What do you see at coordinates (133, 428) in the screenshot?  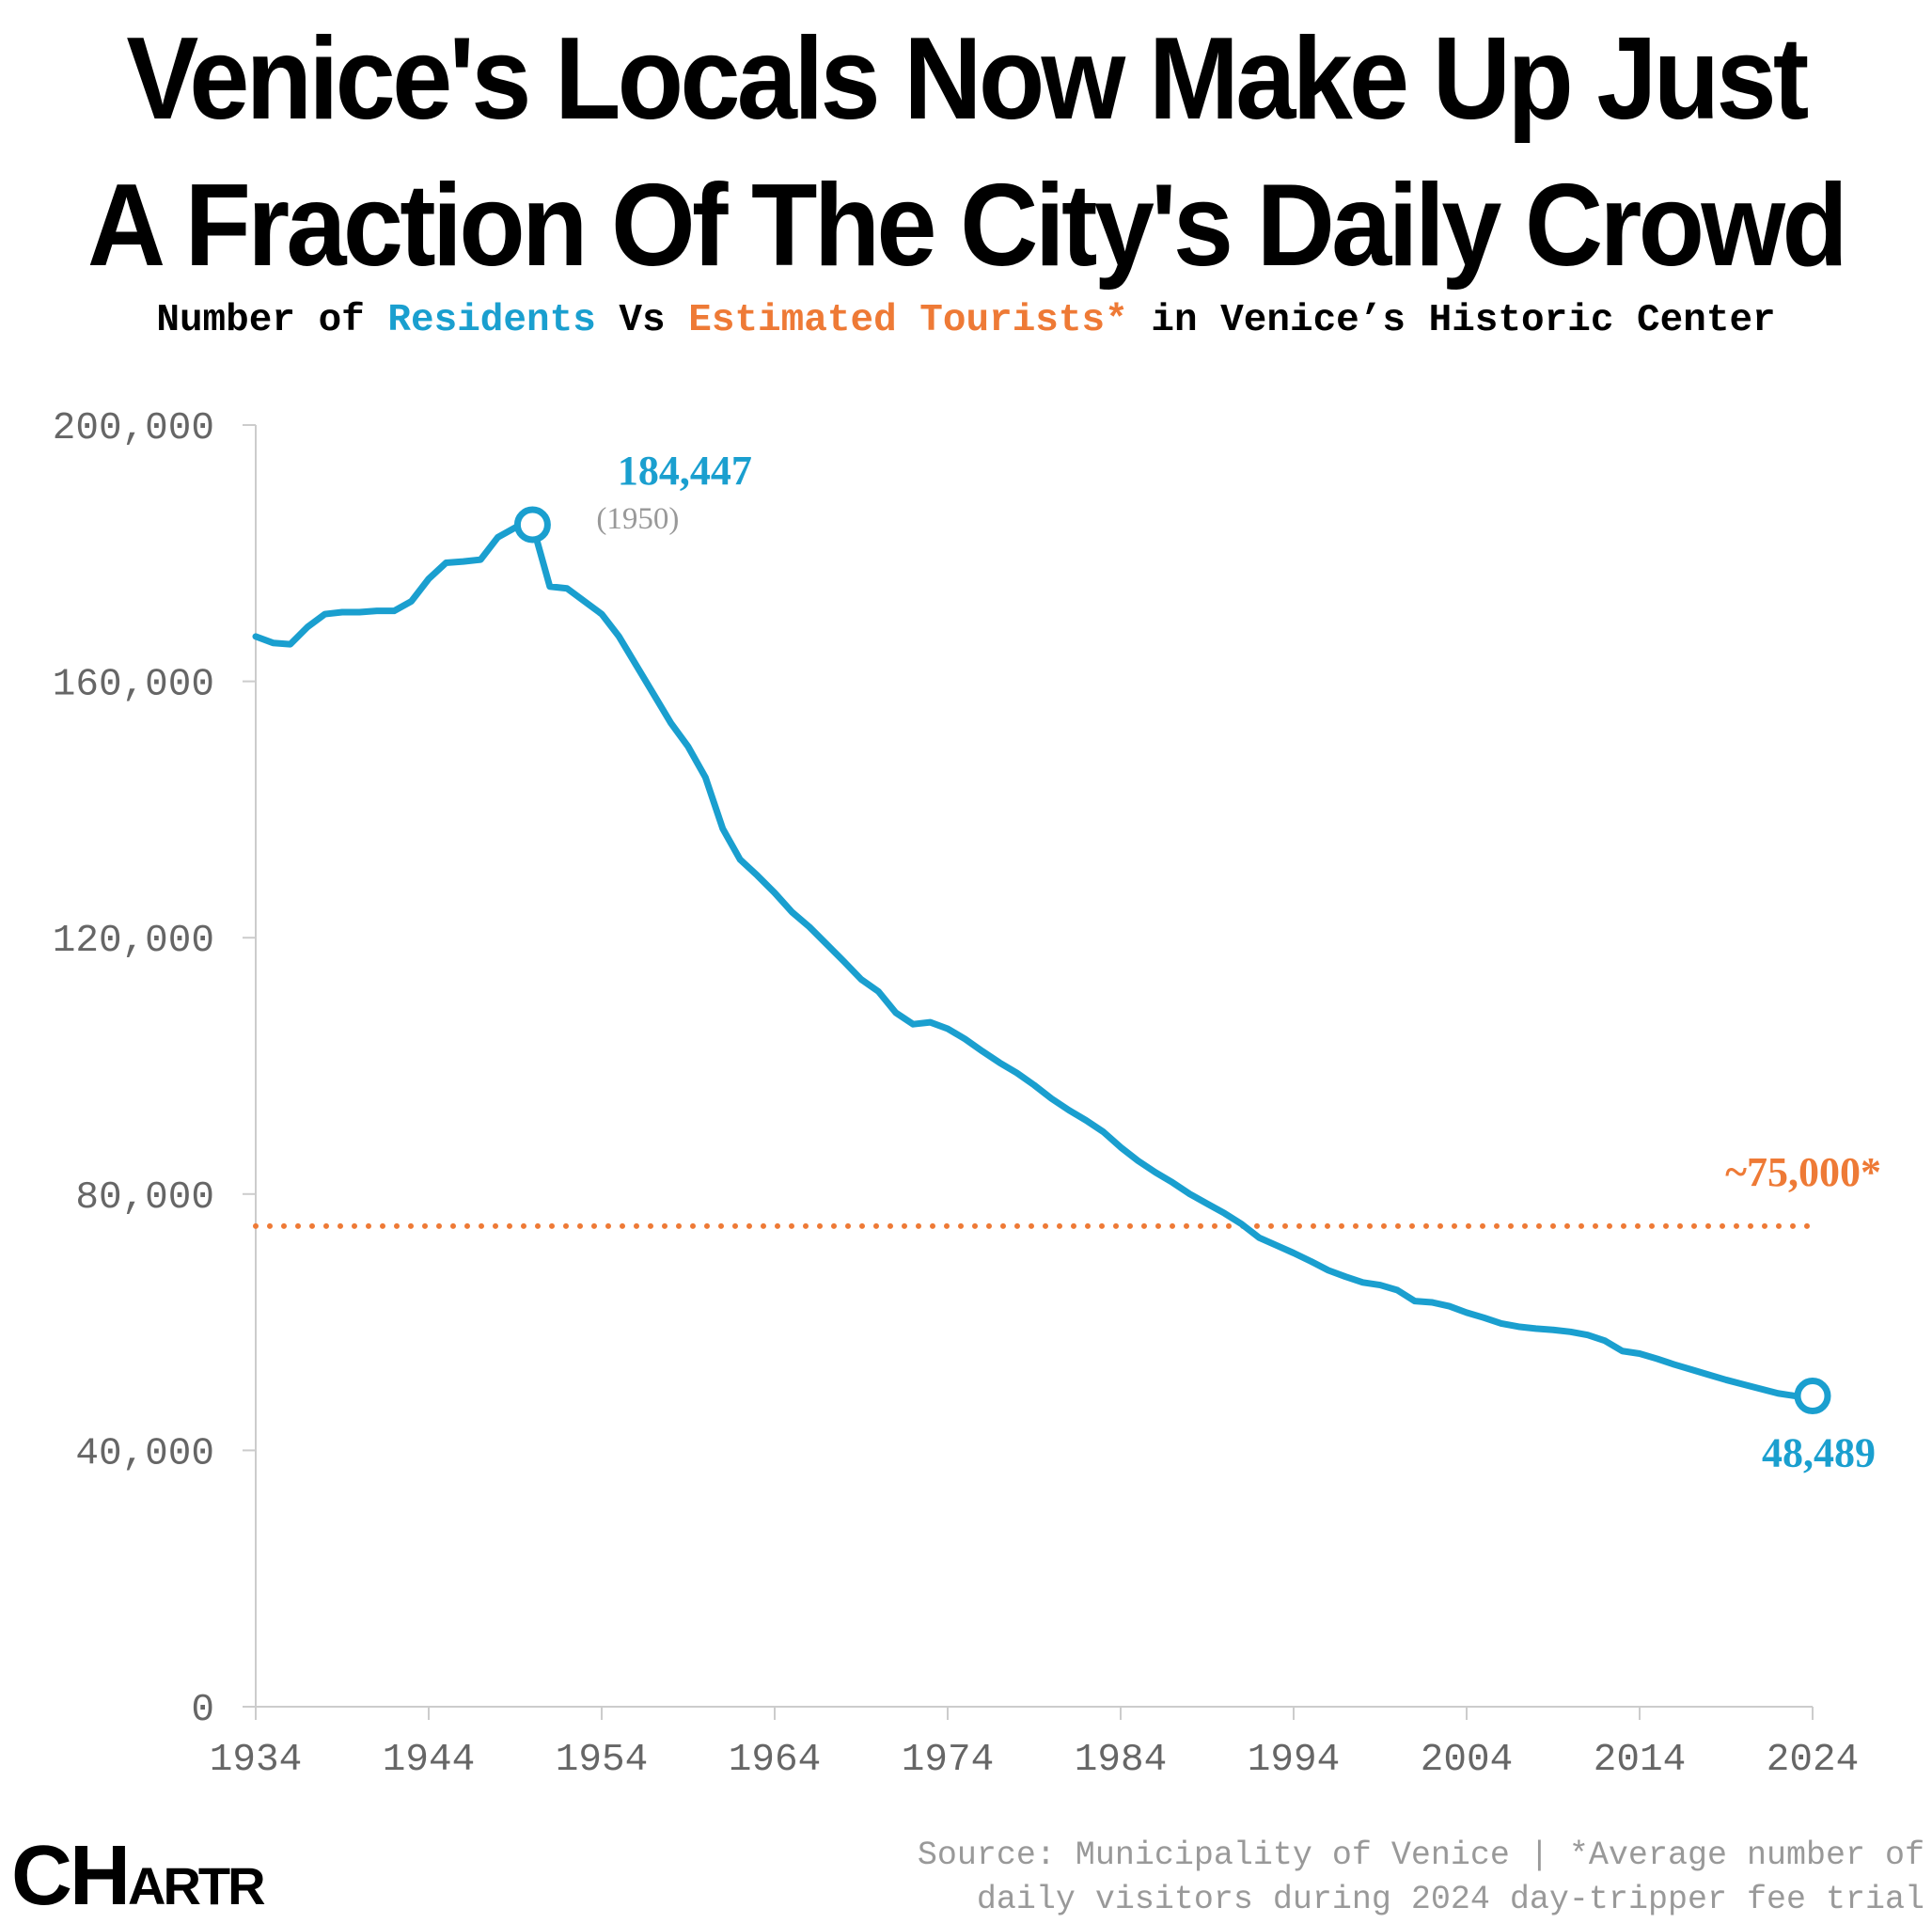 I see `y-tick-label: 200,000` at bounding box center [133, 428].